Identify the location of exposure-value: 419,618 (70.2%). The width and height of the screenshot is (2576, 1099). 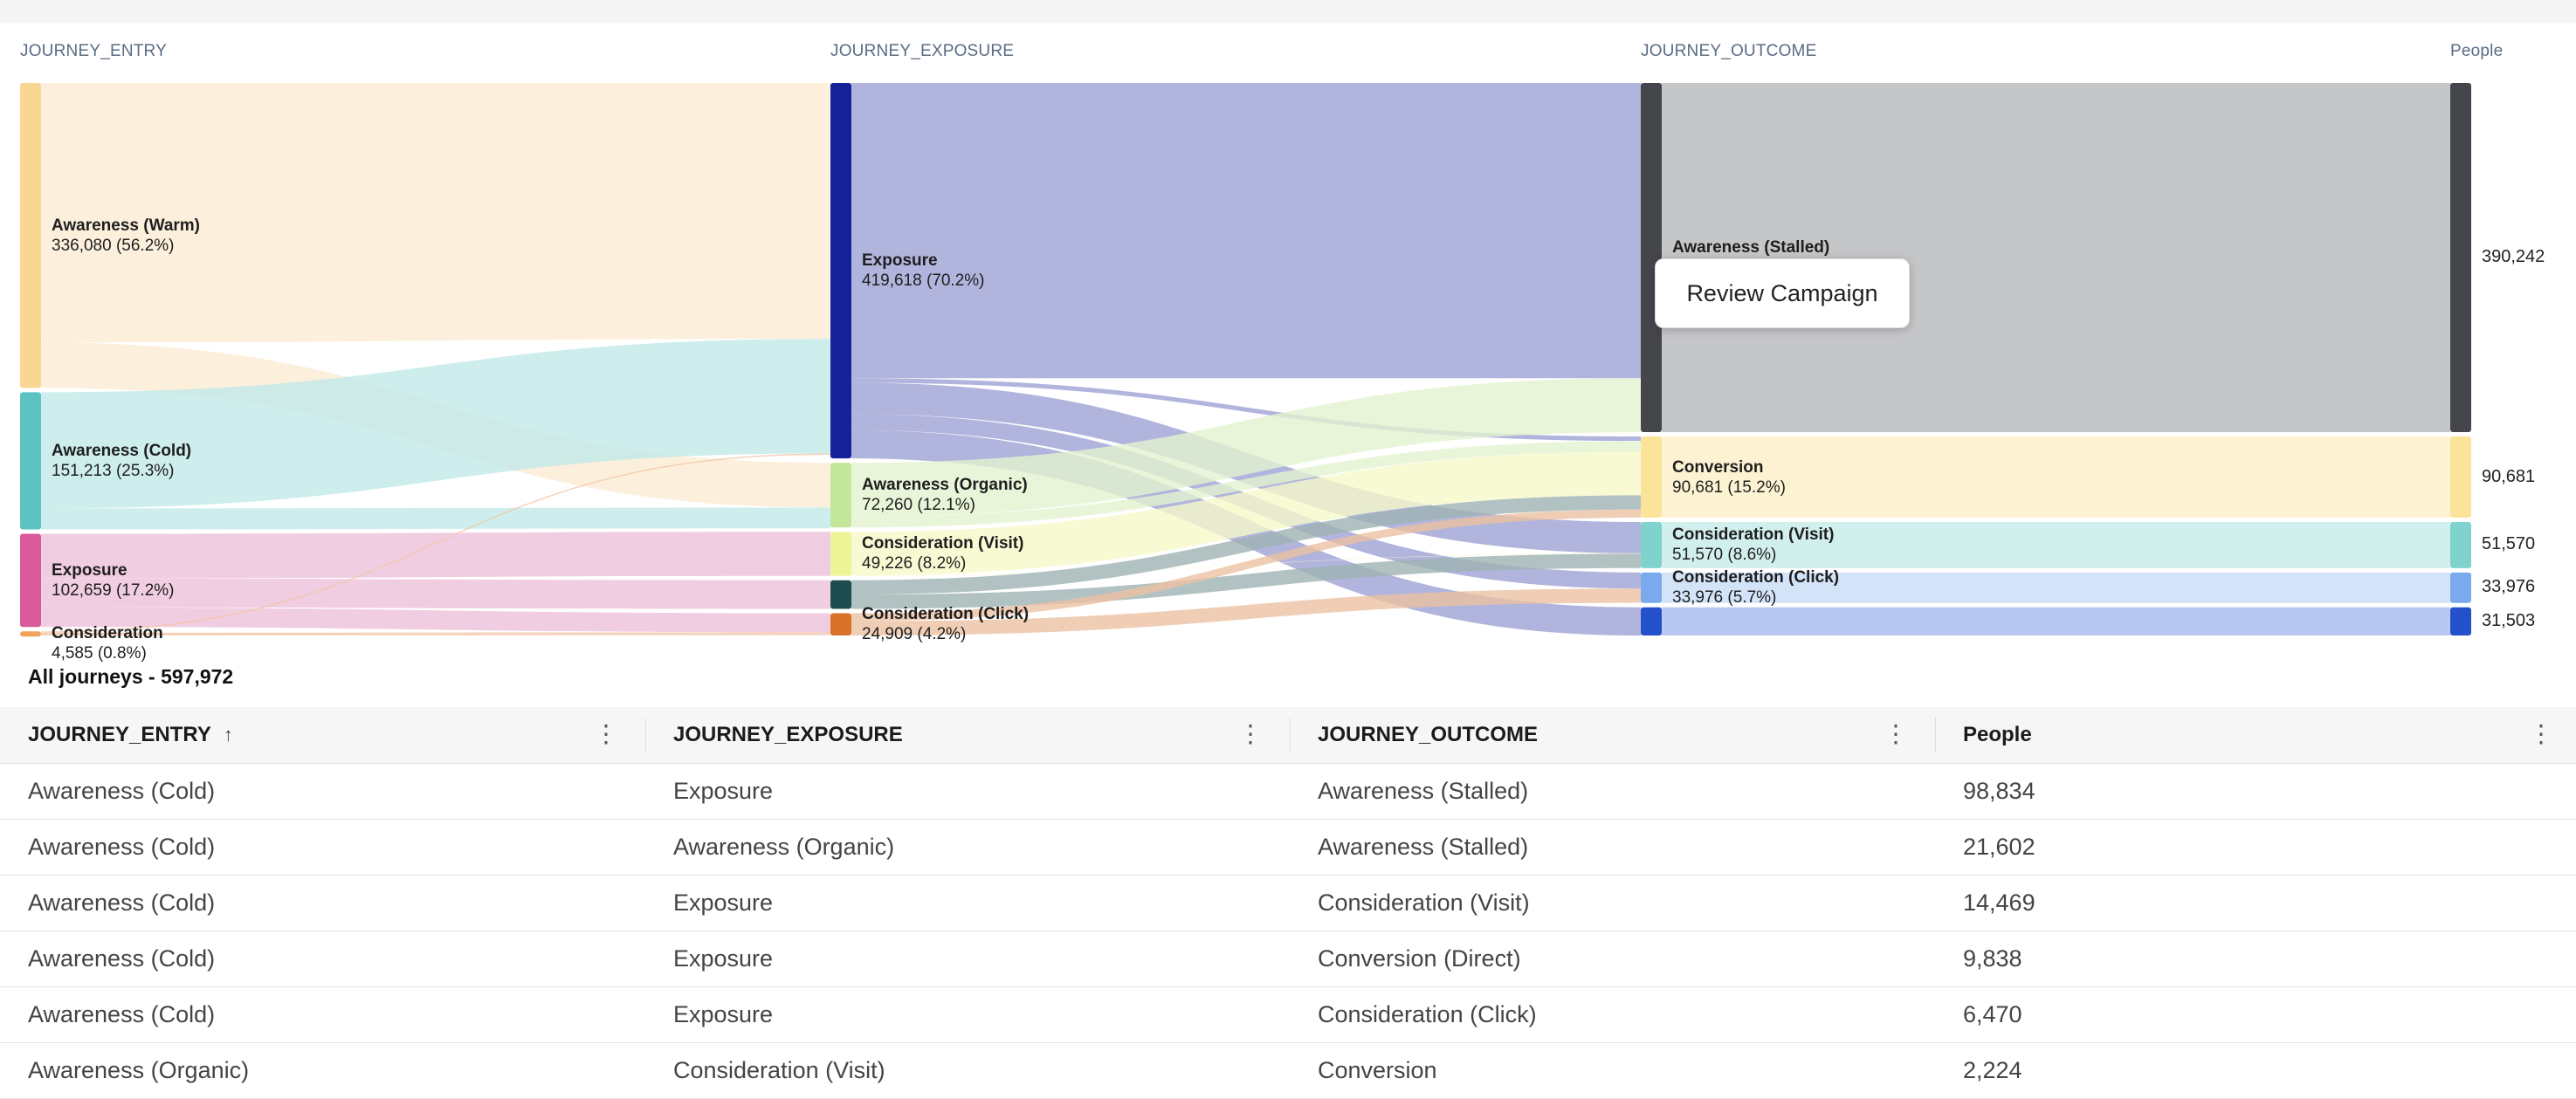
(923, 281).